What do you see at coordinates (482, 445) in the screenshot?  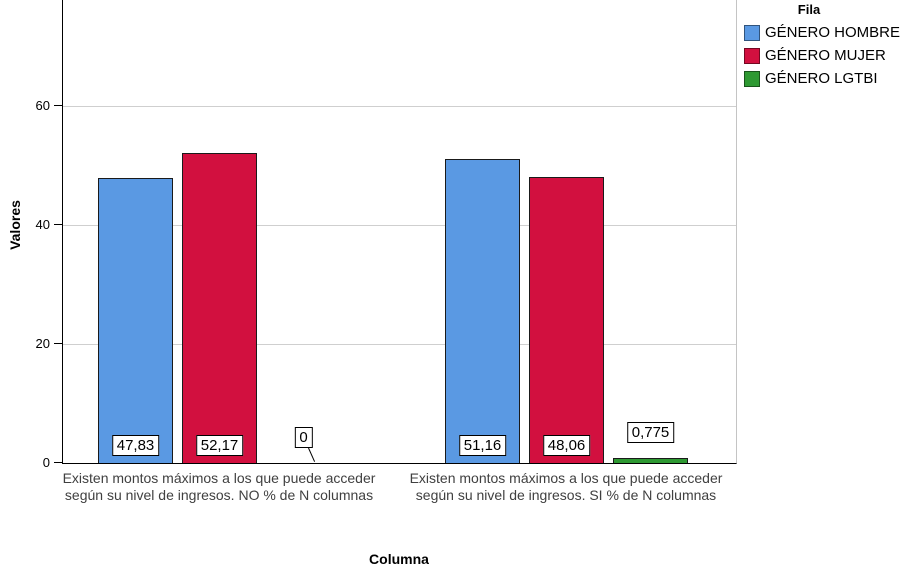 I see `value-label-0-1: 51,16` at bounding box center [482, 445].